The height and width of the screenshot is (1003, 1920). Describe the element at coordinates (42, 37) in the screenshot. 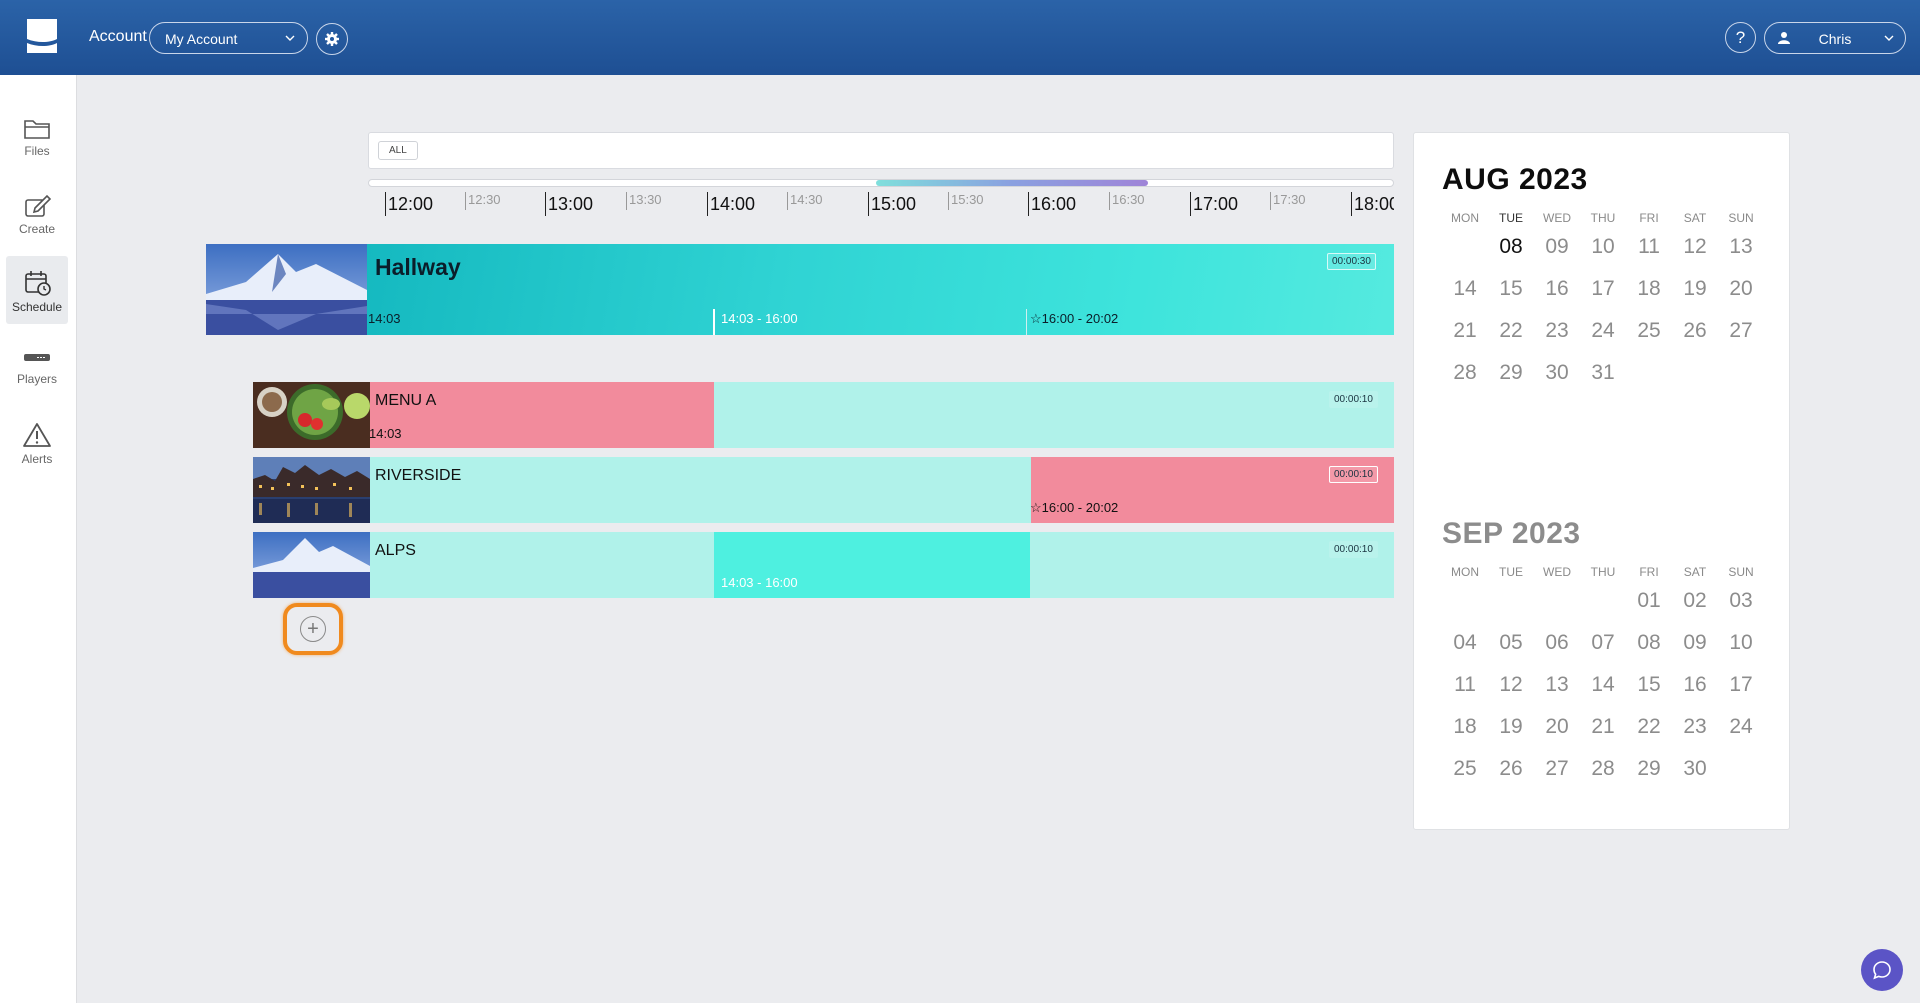

I see `app-logo-icon` at that location.